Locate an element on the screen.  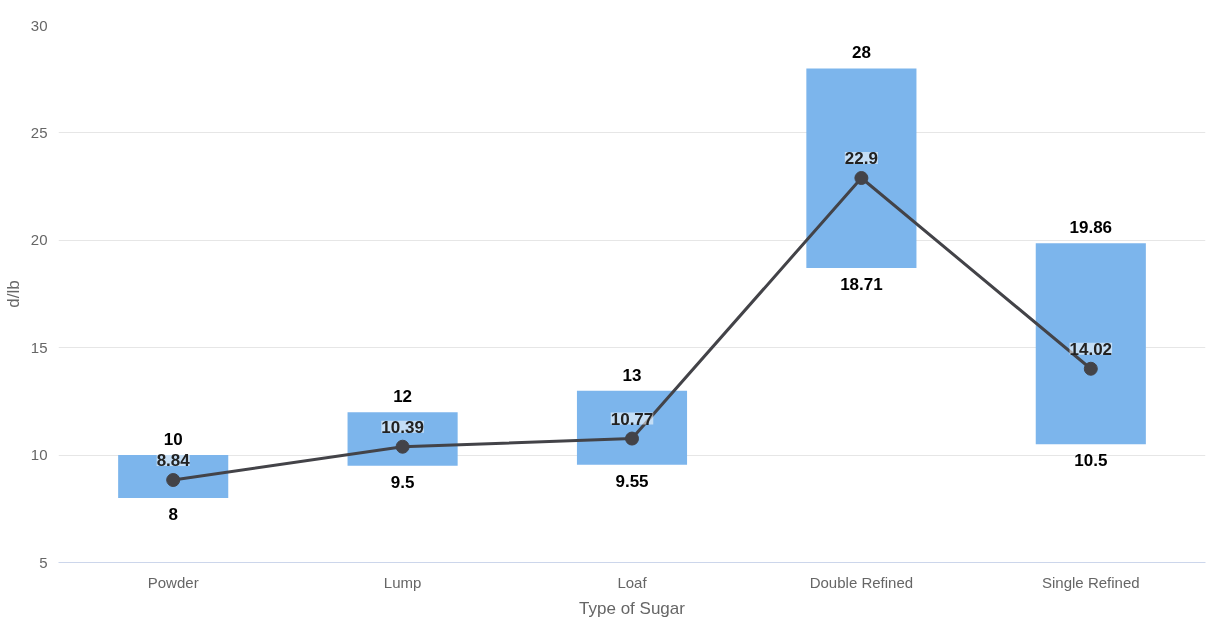
y-axis-title: d/lb is located at coordinates (13, 294).